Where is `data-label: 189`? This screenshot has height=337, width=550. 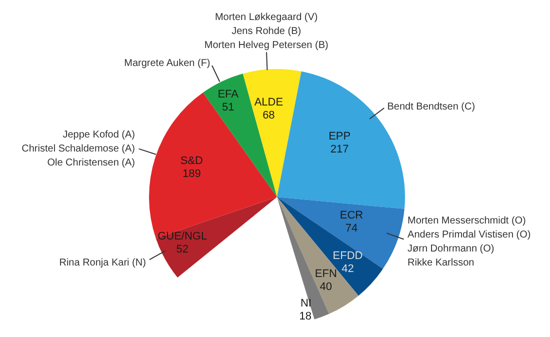 data-label: 189 is located at coordinates (191, 174).